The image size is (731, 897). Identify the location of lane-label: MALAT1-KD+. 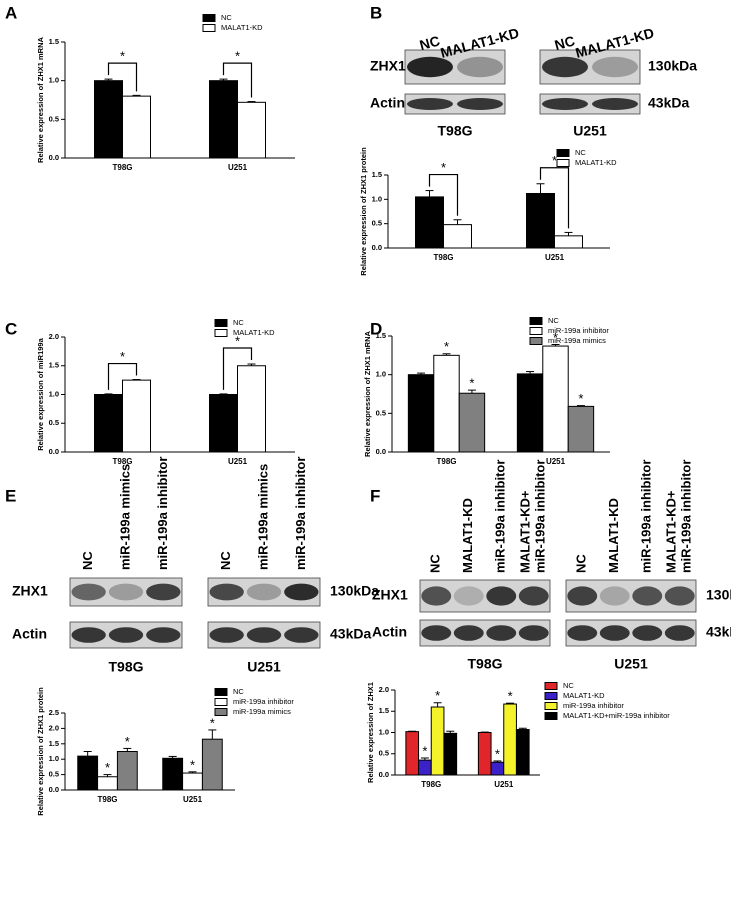
(525, 531).